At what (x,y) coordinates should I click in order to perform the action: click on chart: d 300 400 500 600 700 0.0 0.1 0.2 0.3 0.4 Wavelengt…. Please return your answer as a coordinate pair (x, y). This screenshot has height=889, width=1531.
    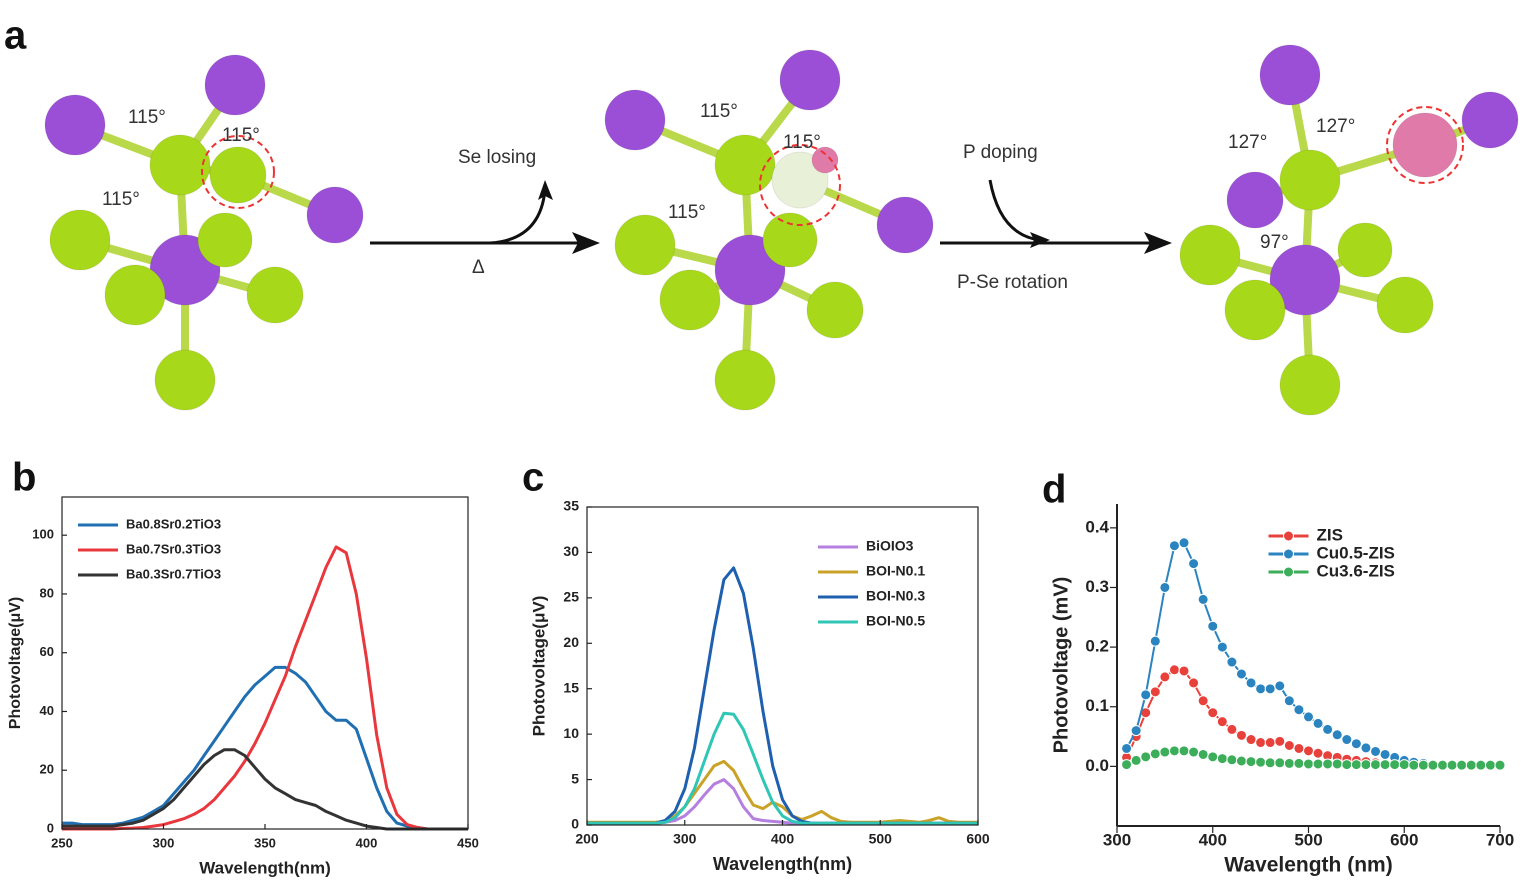
    Looking at the image, I should click on (1278, 672).